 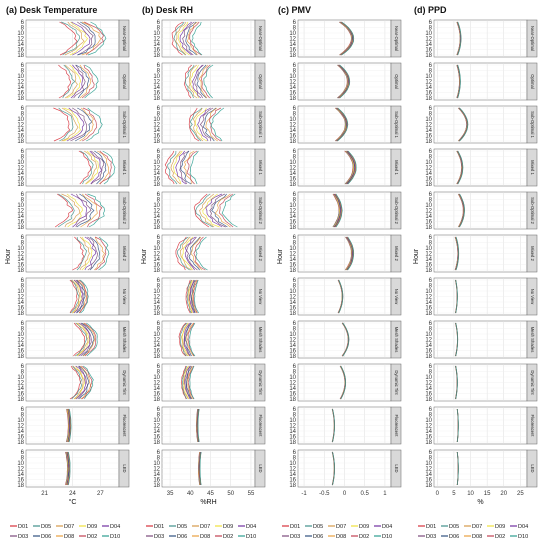 I want to click on x-tick-label: 35, so click(x=170, y=494).